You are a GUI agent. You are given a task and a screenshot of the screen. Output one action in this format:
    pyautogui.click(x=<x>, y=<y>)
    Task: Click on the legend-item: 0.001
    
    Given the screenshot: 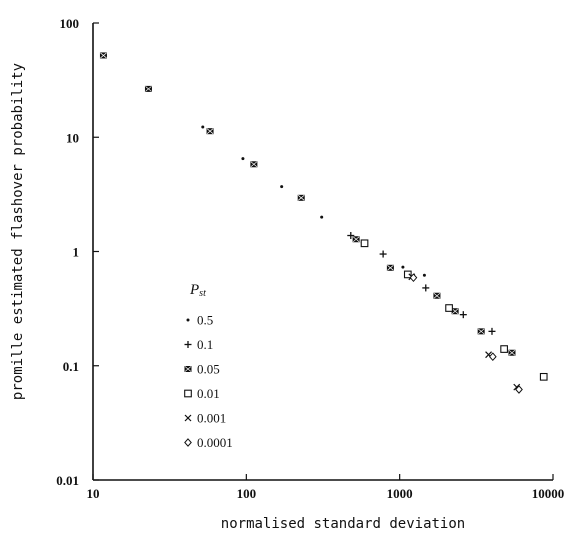 What is the action you would take?
    pyautogui.click(x=205, y=418)
    